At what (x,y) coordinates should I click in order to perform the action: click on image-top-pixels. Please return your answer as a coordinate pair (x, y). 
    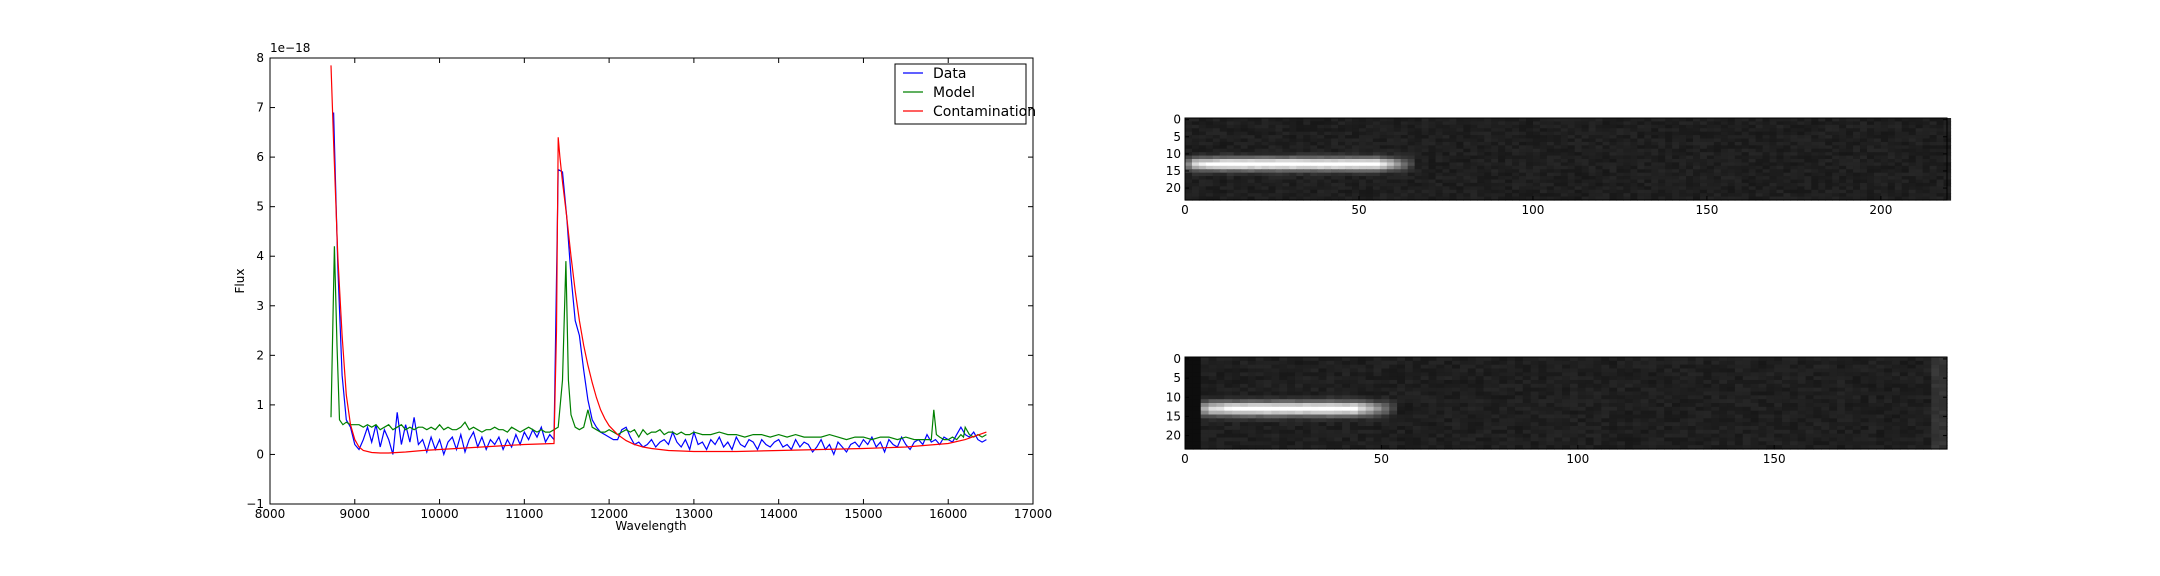
    Looking at the image, I should click on (1568, 159).